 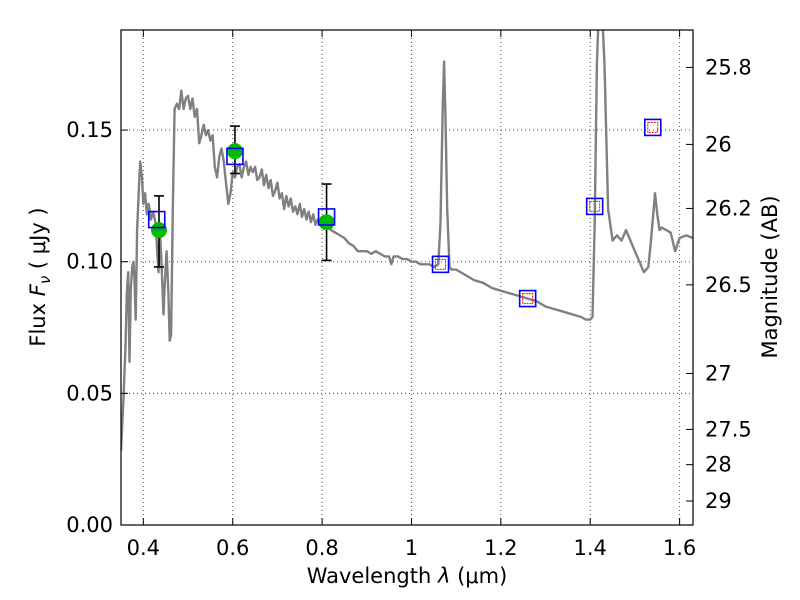 What do you see at coordinates (38, 238) in the screenshot?
I see `y-axis-label-unit: ( μJy )` at bounding box center [38, 238].